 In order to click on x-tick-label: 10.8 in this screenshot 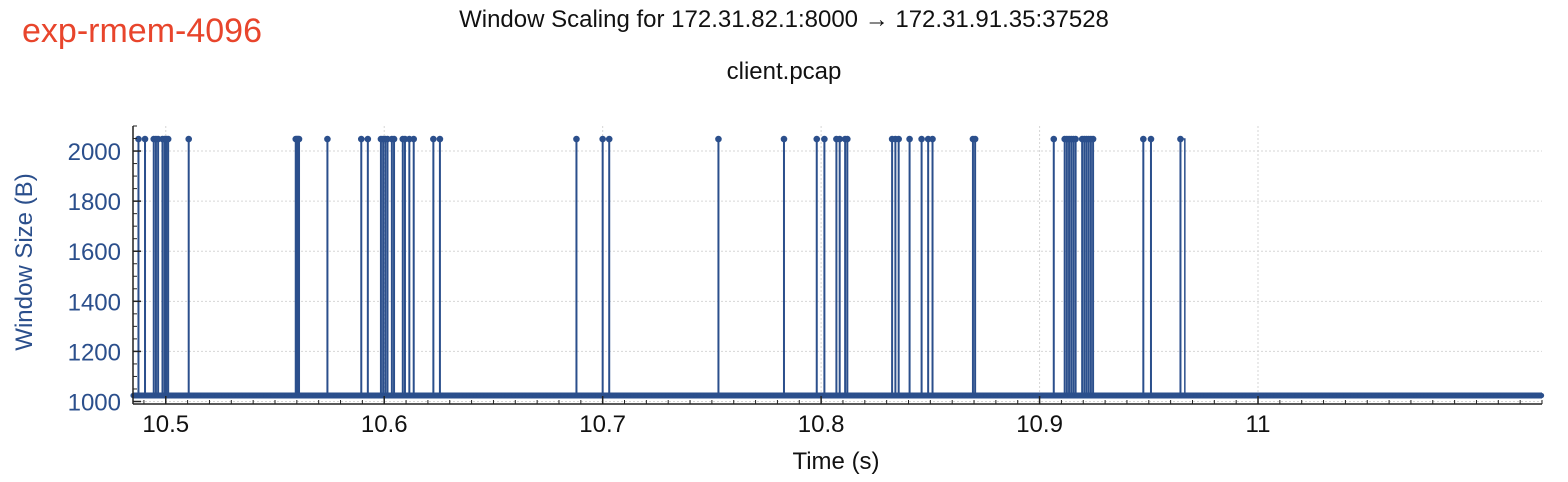, I will do `click(821, 424)`.